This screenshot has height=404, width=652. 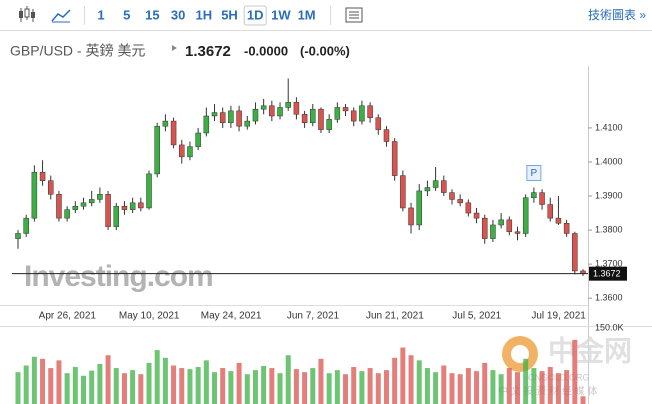 I want to click on x-tick-label: May 24, 2021, so click(x=231, y=316).